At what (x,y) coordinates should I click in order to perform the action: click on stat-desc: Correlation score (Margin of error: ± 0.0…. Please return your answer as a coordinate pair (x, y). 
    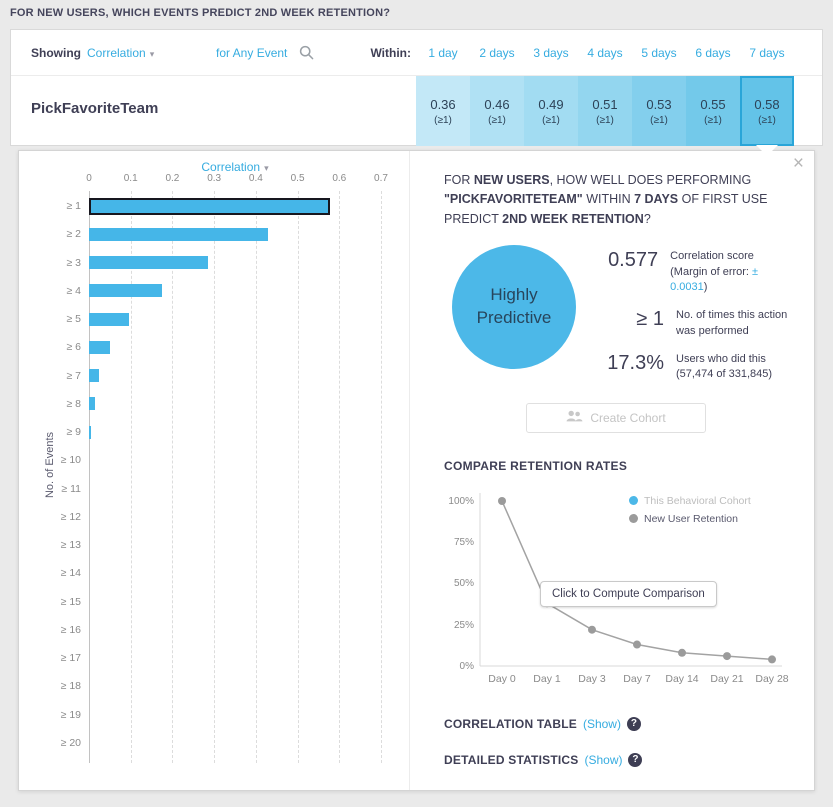
    Looking at the image, I should click on (729, 272).